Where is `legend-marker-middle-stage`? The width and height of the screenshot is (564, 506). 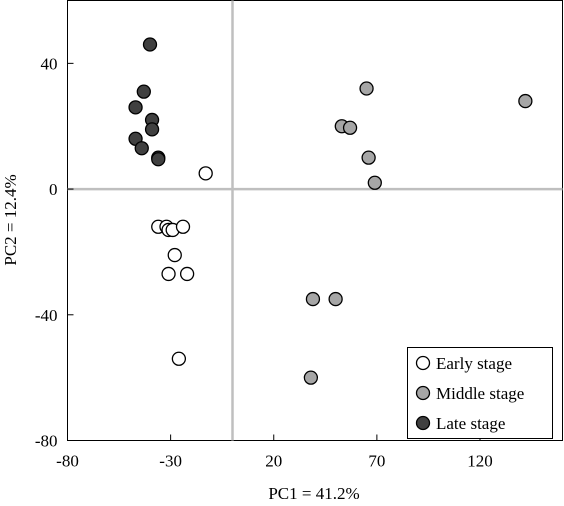 legend-marker-middle-stage is located at coordinates (423, 393).